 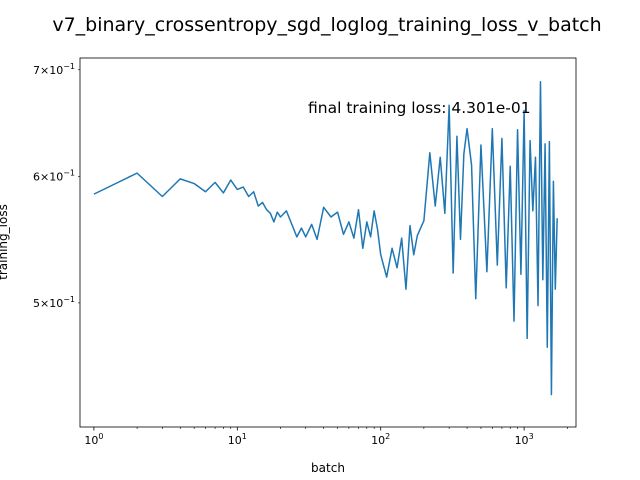 What do you see at coordinates (326, 437) in the screenshot?
I see `x-ticks: 10⁰ 10¹ 10² 10³` at bounding box center [326, 437].